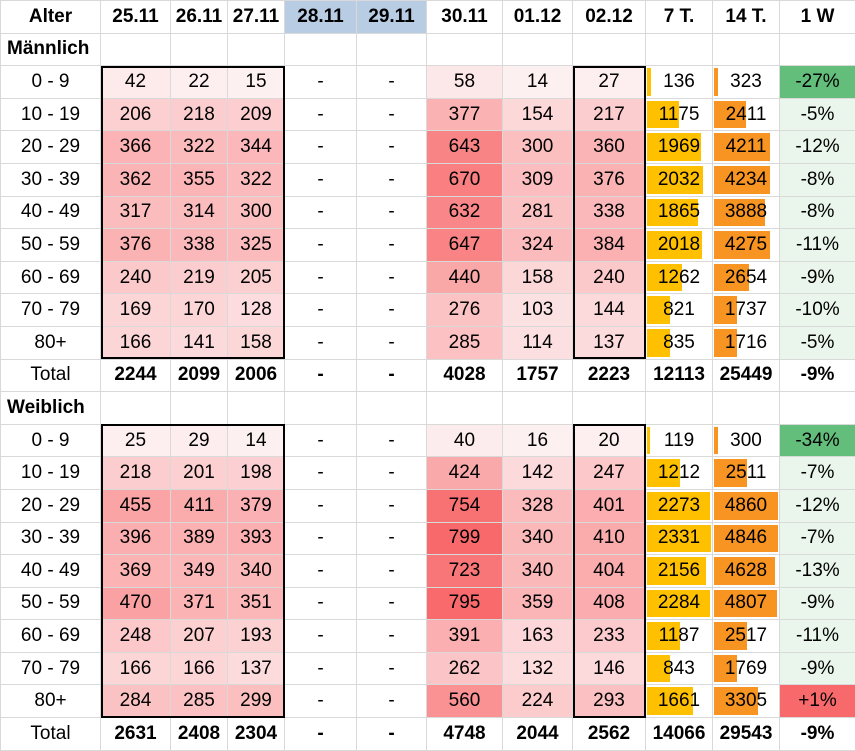  I want to click on age-group-cell: 60 - 69, so click(50, 636).